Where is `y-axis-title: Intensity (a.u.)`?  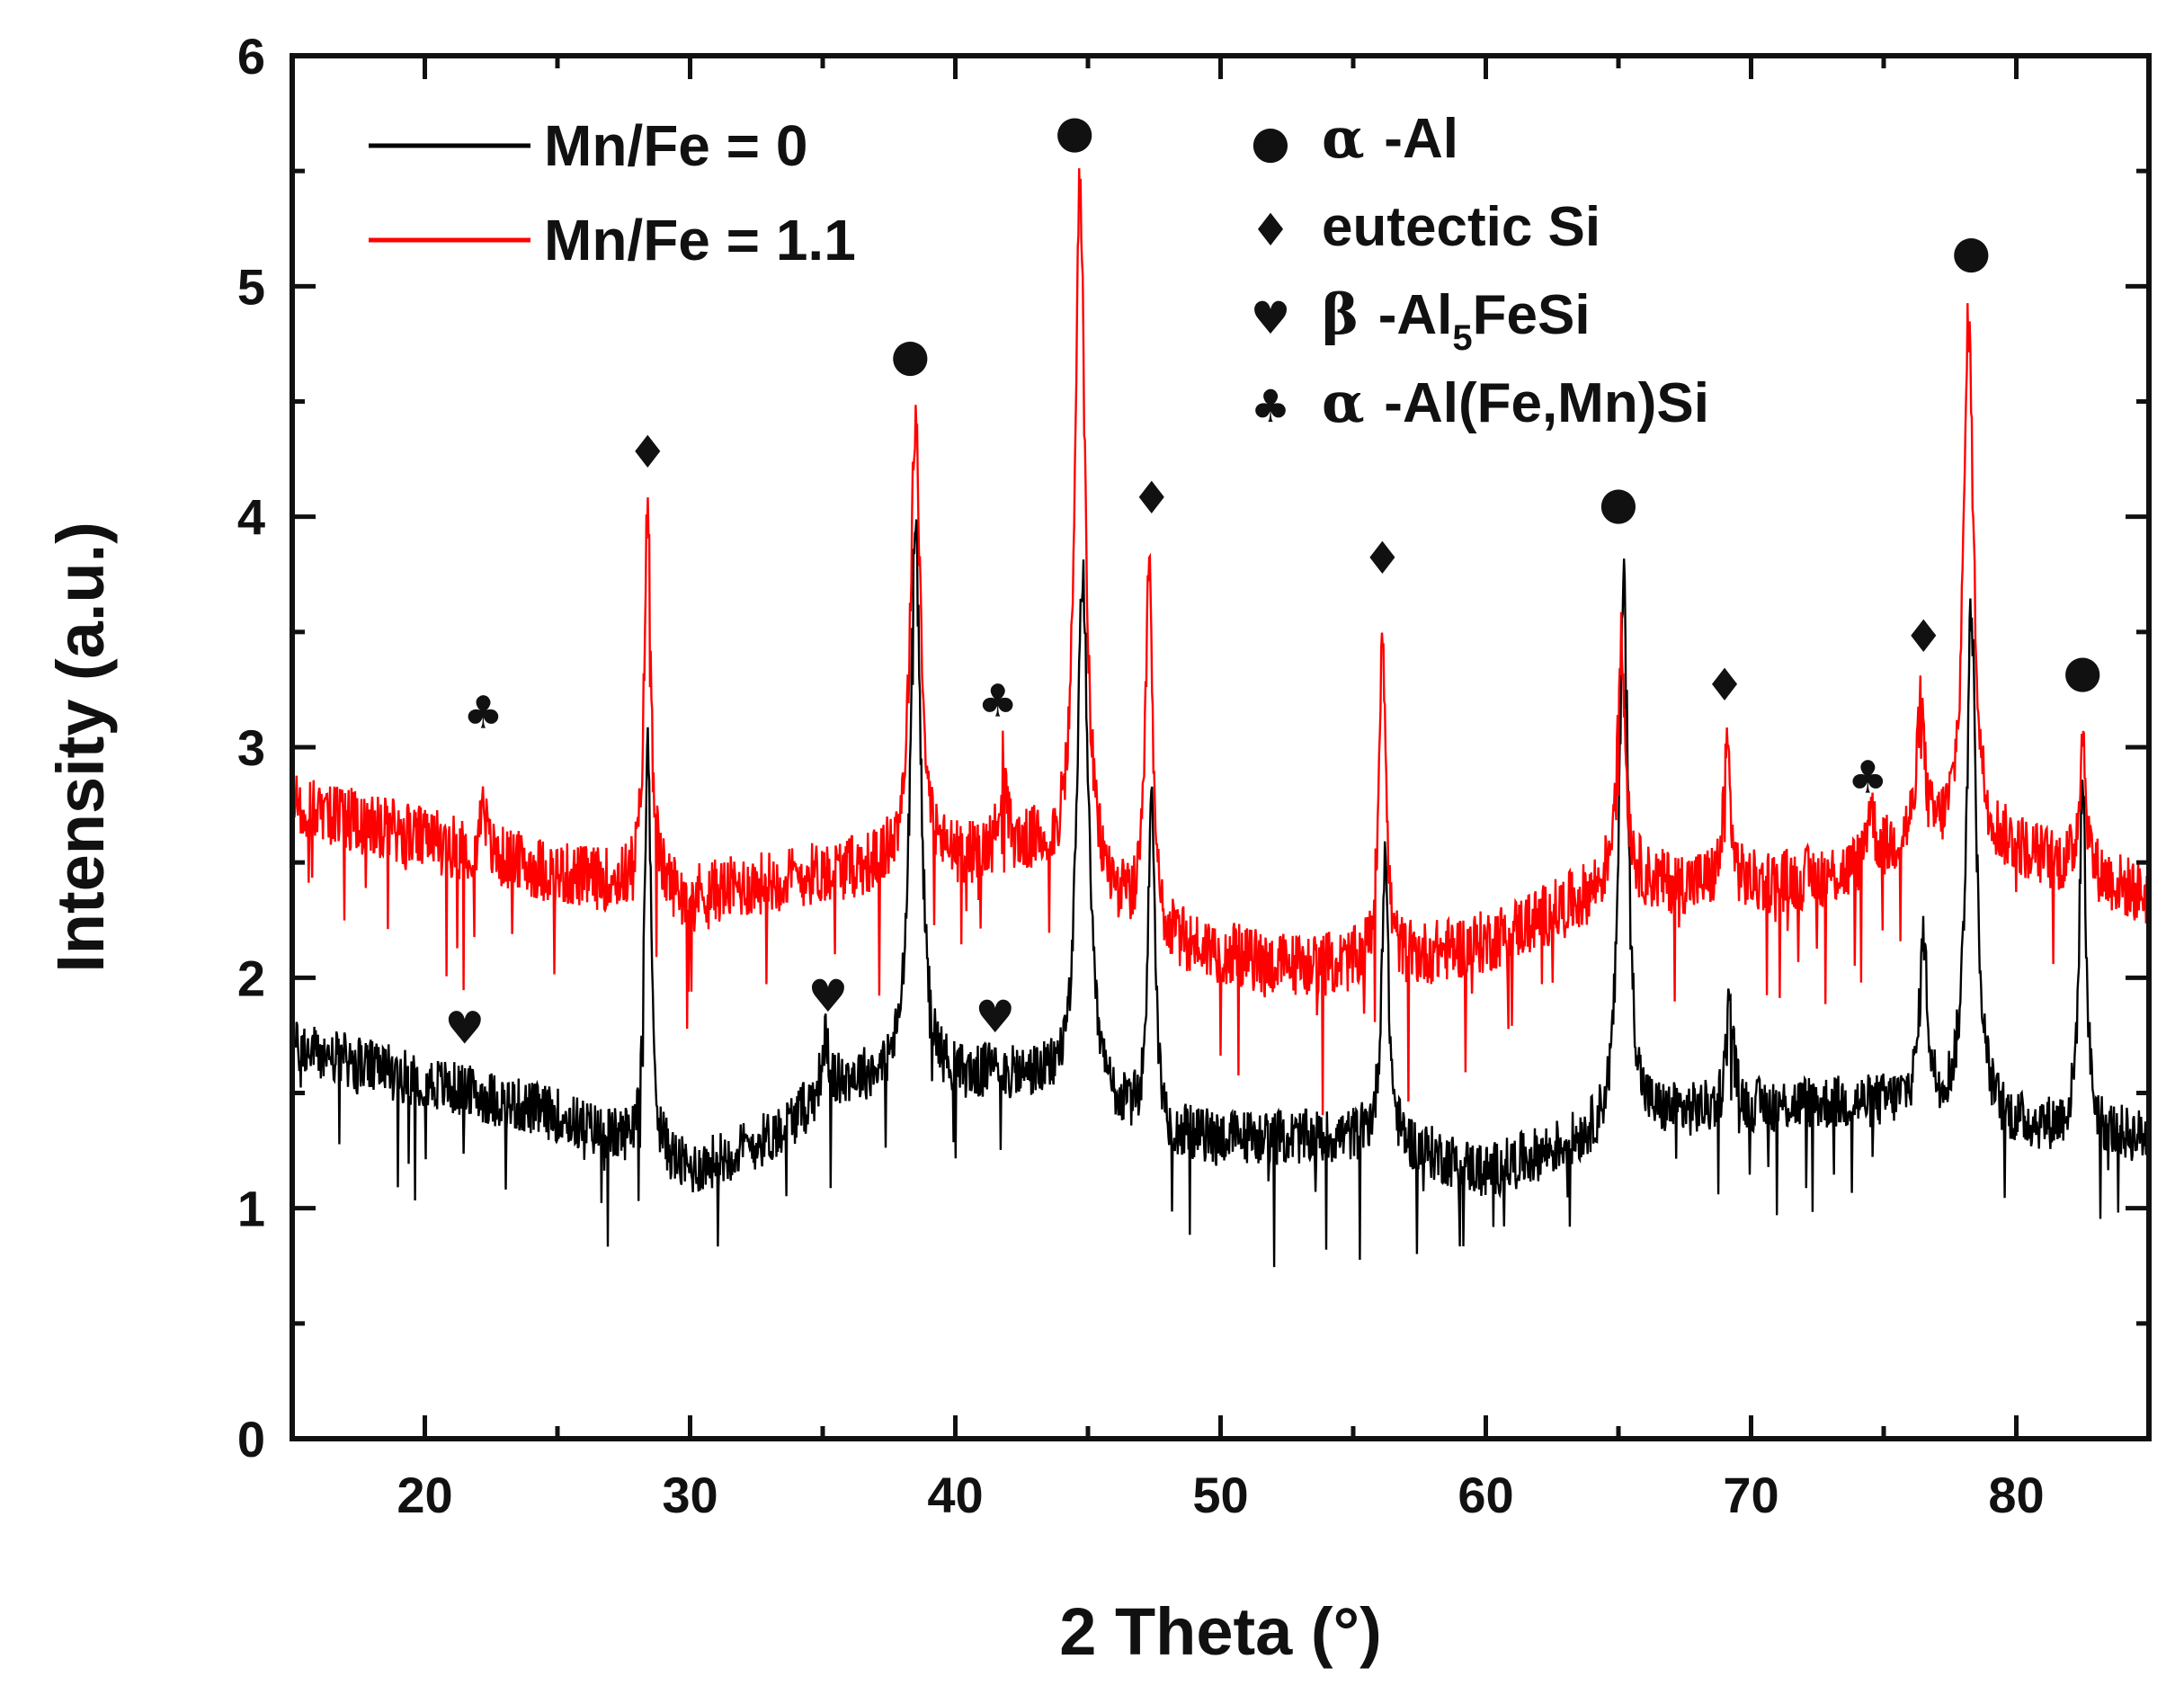 y-axis-title: Intensity (a.u.) is located at coordinates (80, 747).